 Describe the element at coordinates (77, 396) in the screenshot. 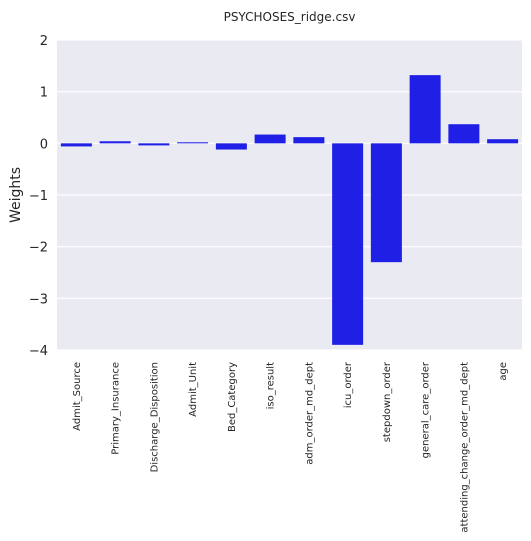

I see `x-tick-label: Admit_Source` at that location.